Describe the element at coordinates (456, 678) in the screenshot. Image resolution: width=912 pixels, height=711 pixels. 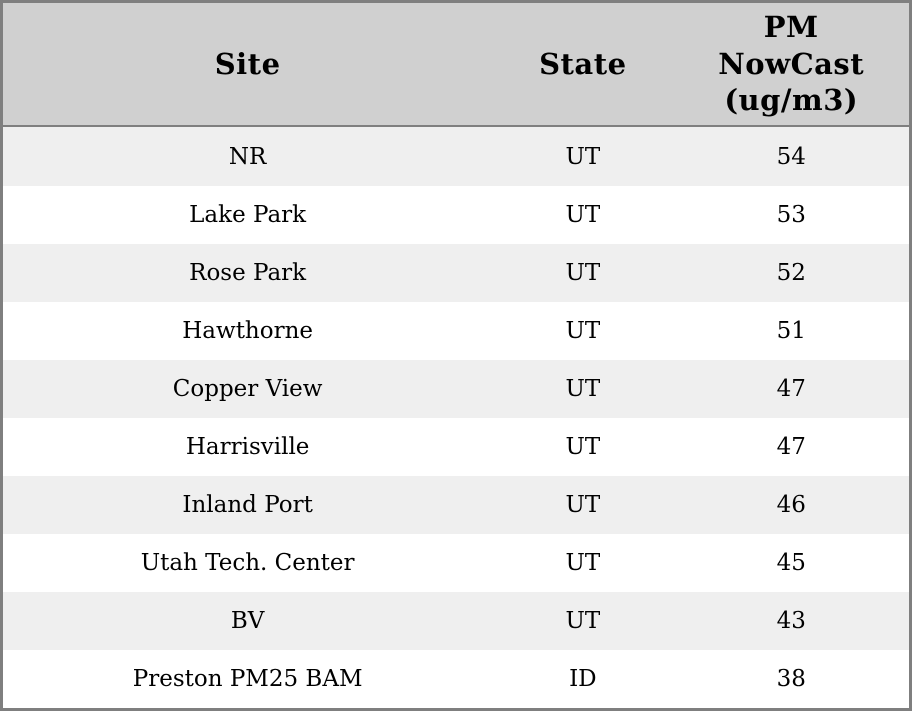
I see `table-row: Preston PM25 BAM ID 38` at that location.